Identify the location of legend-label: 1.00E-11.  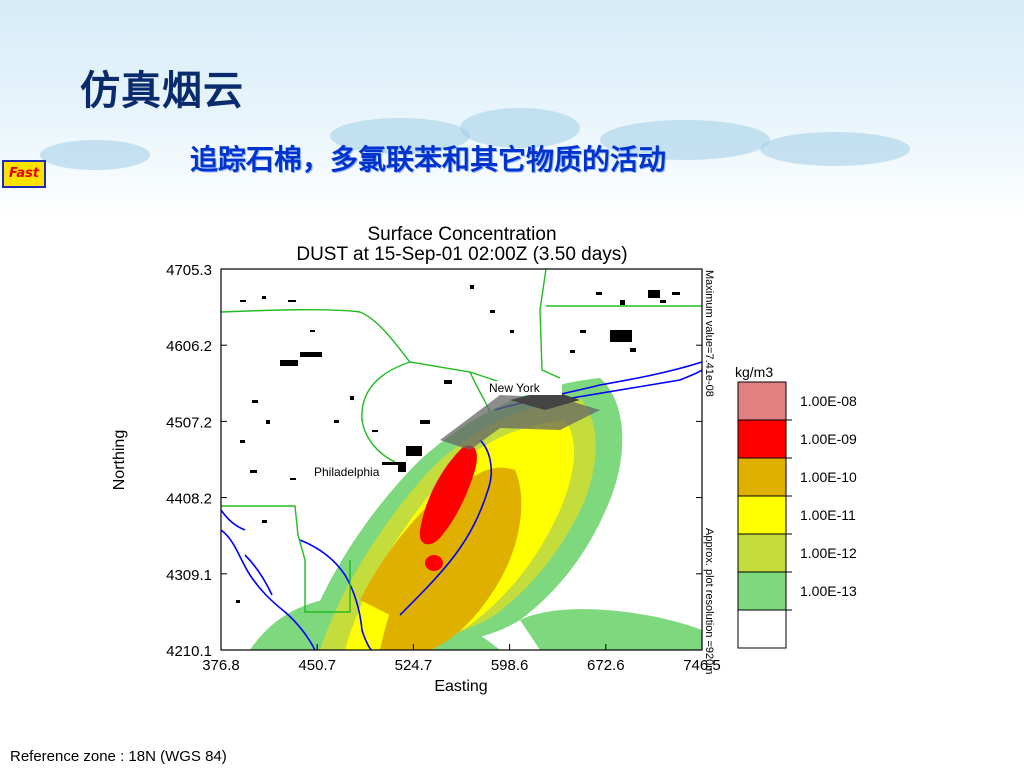
(828, 515).